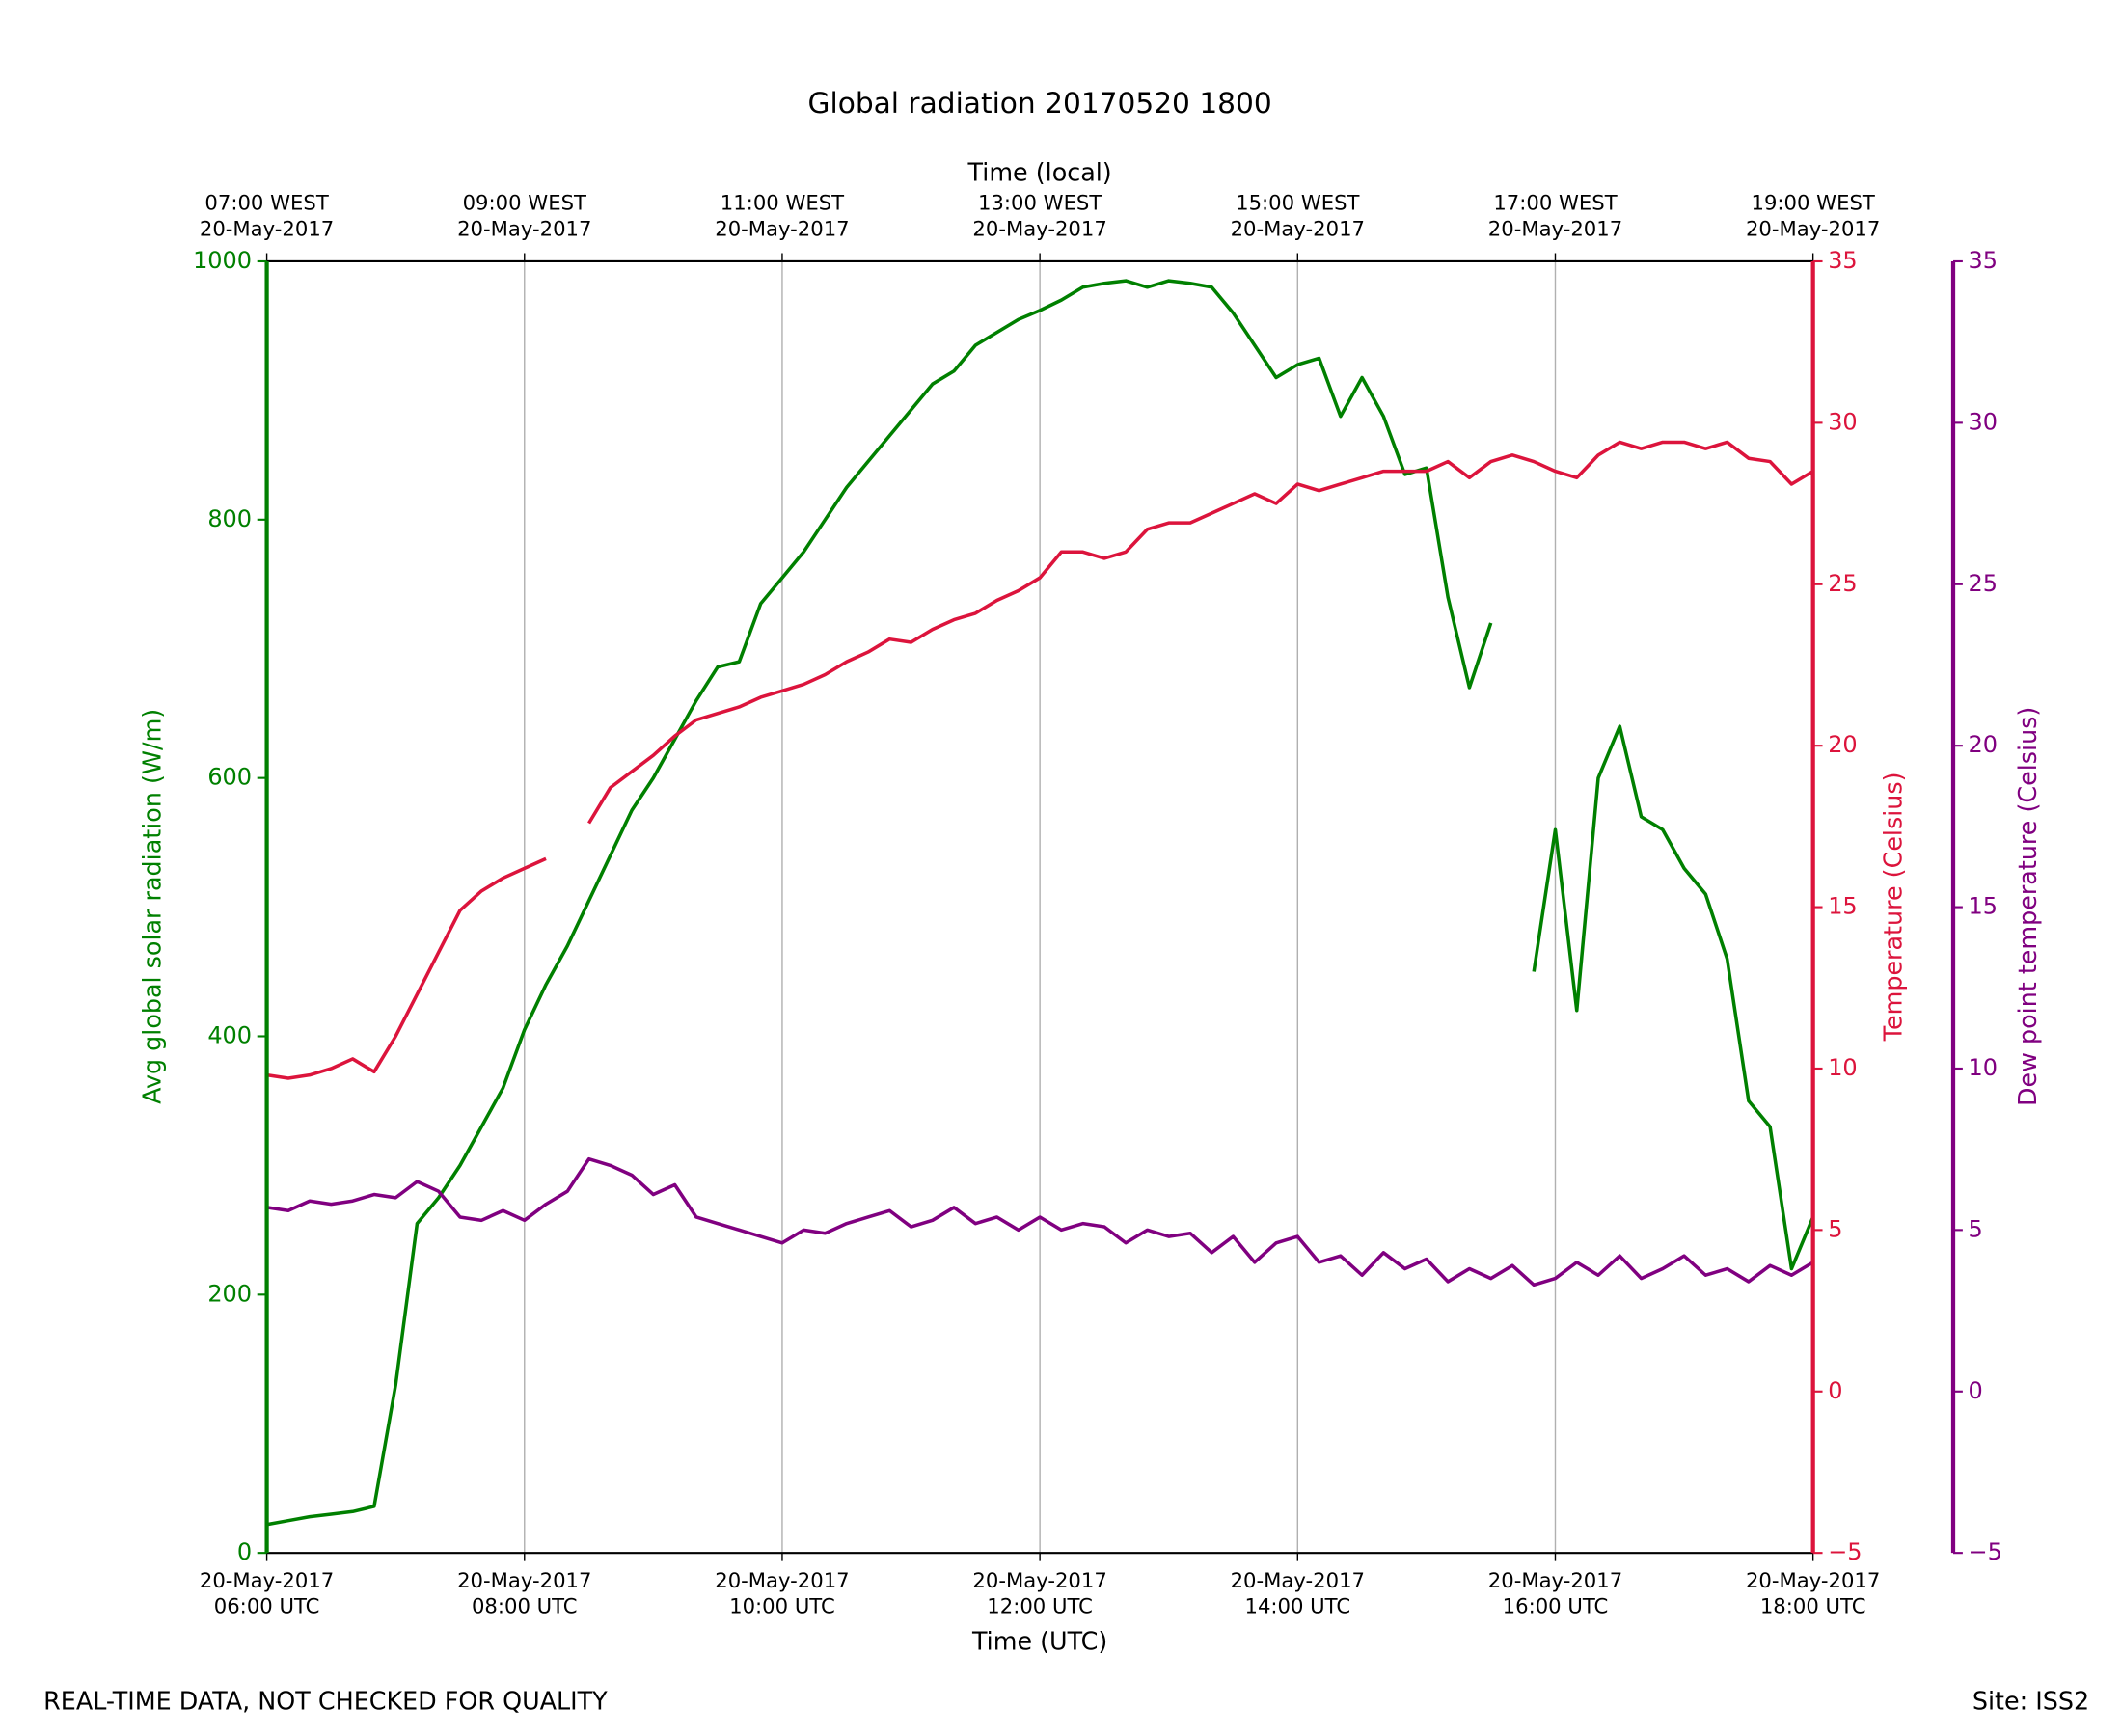 This screenshot has width=2122, height=1736. Describe the element at coordinates (1039, 173) in the screenshot. I see `x2-axis-label: Time (local)` at that location.